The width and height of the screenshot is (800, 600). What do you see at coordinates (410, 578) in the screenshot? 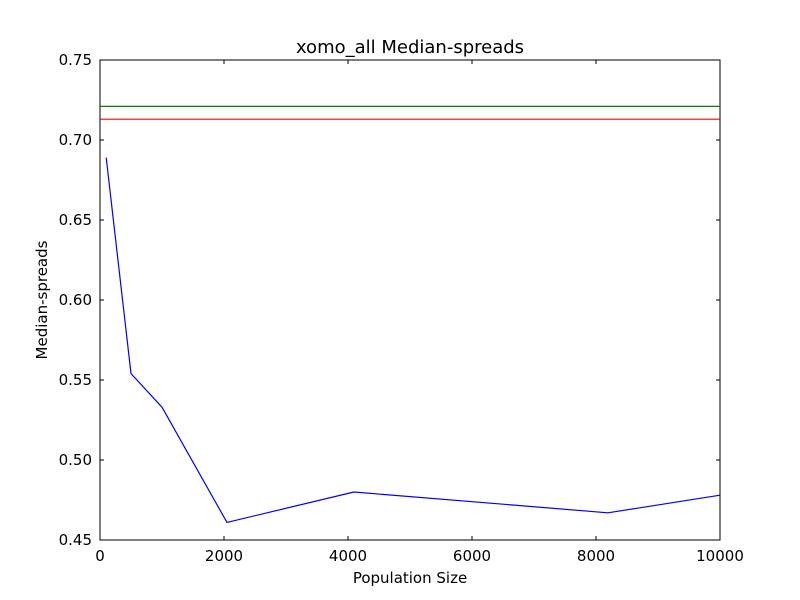
I see `x-axis-label: Population Size` at bounding box center [410, 578].